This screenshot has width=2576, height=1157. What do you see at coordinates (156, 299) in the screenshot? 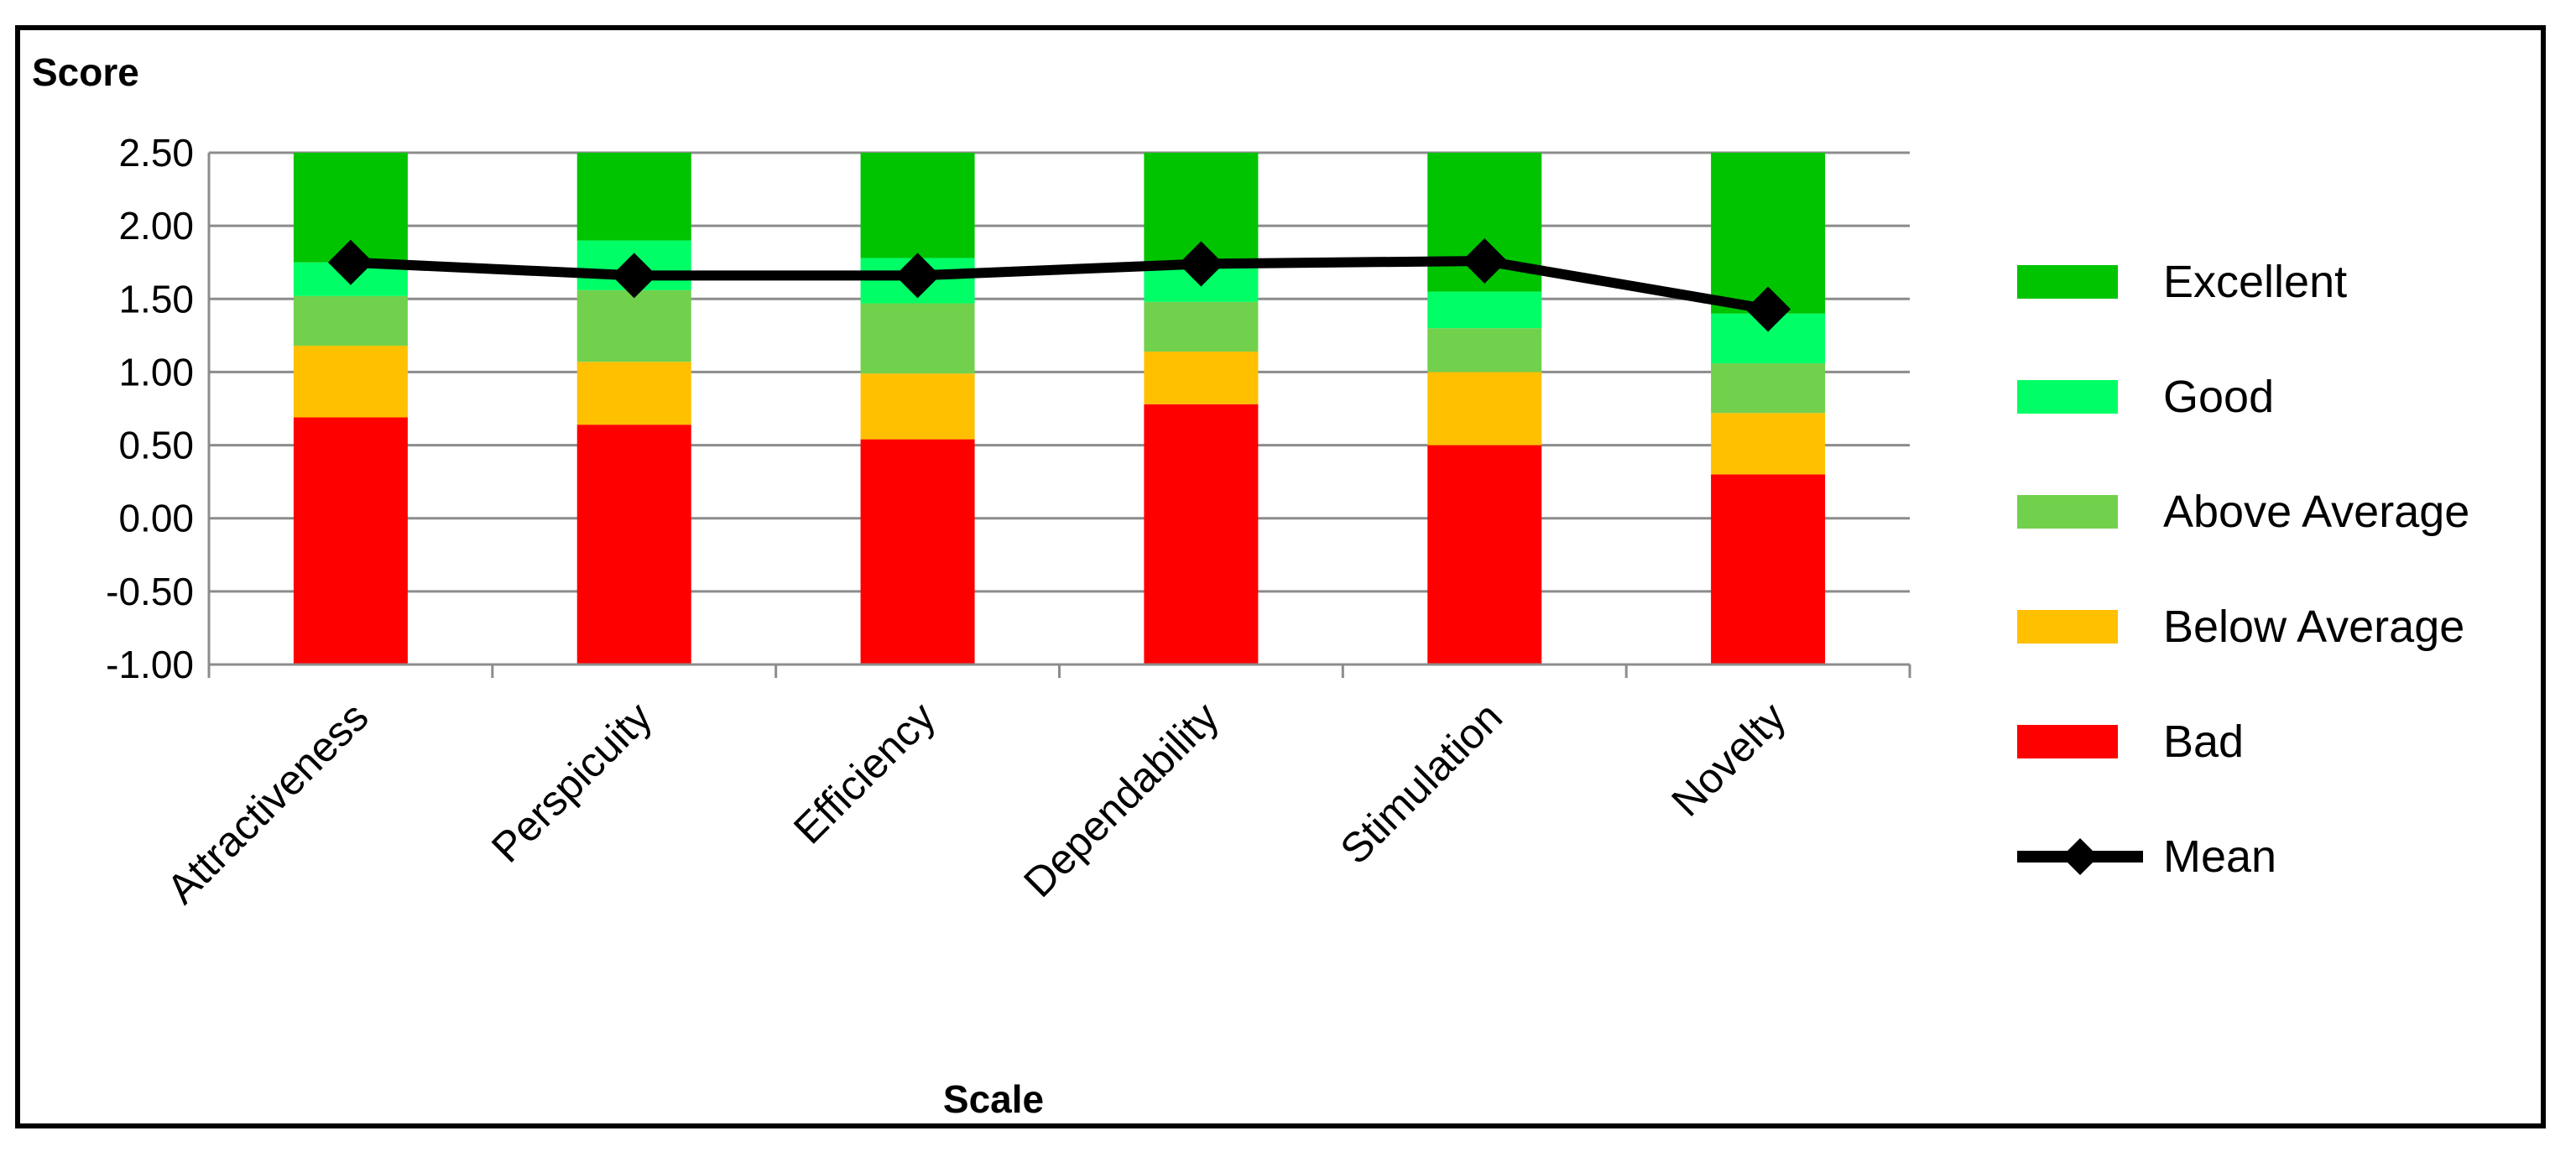
I see `y-tick-label: 1.50` at bounding box center [156, 299].